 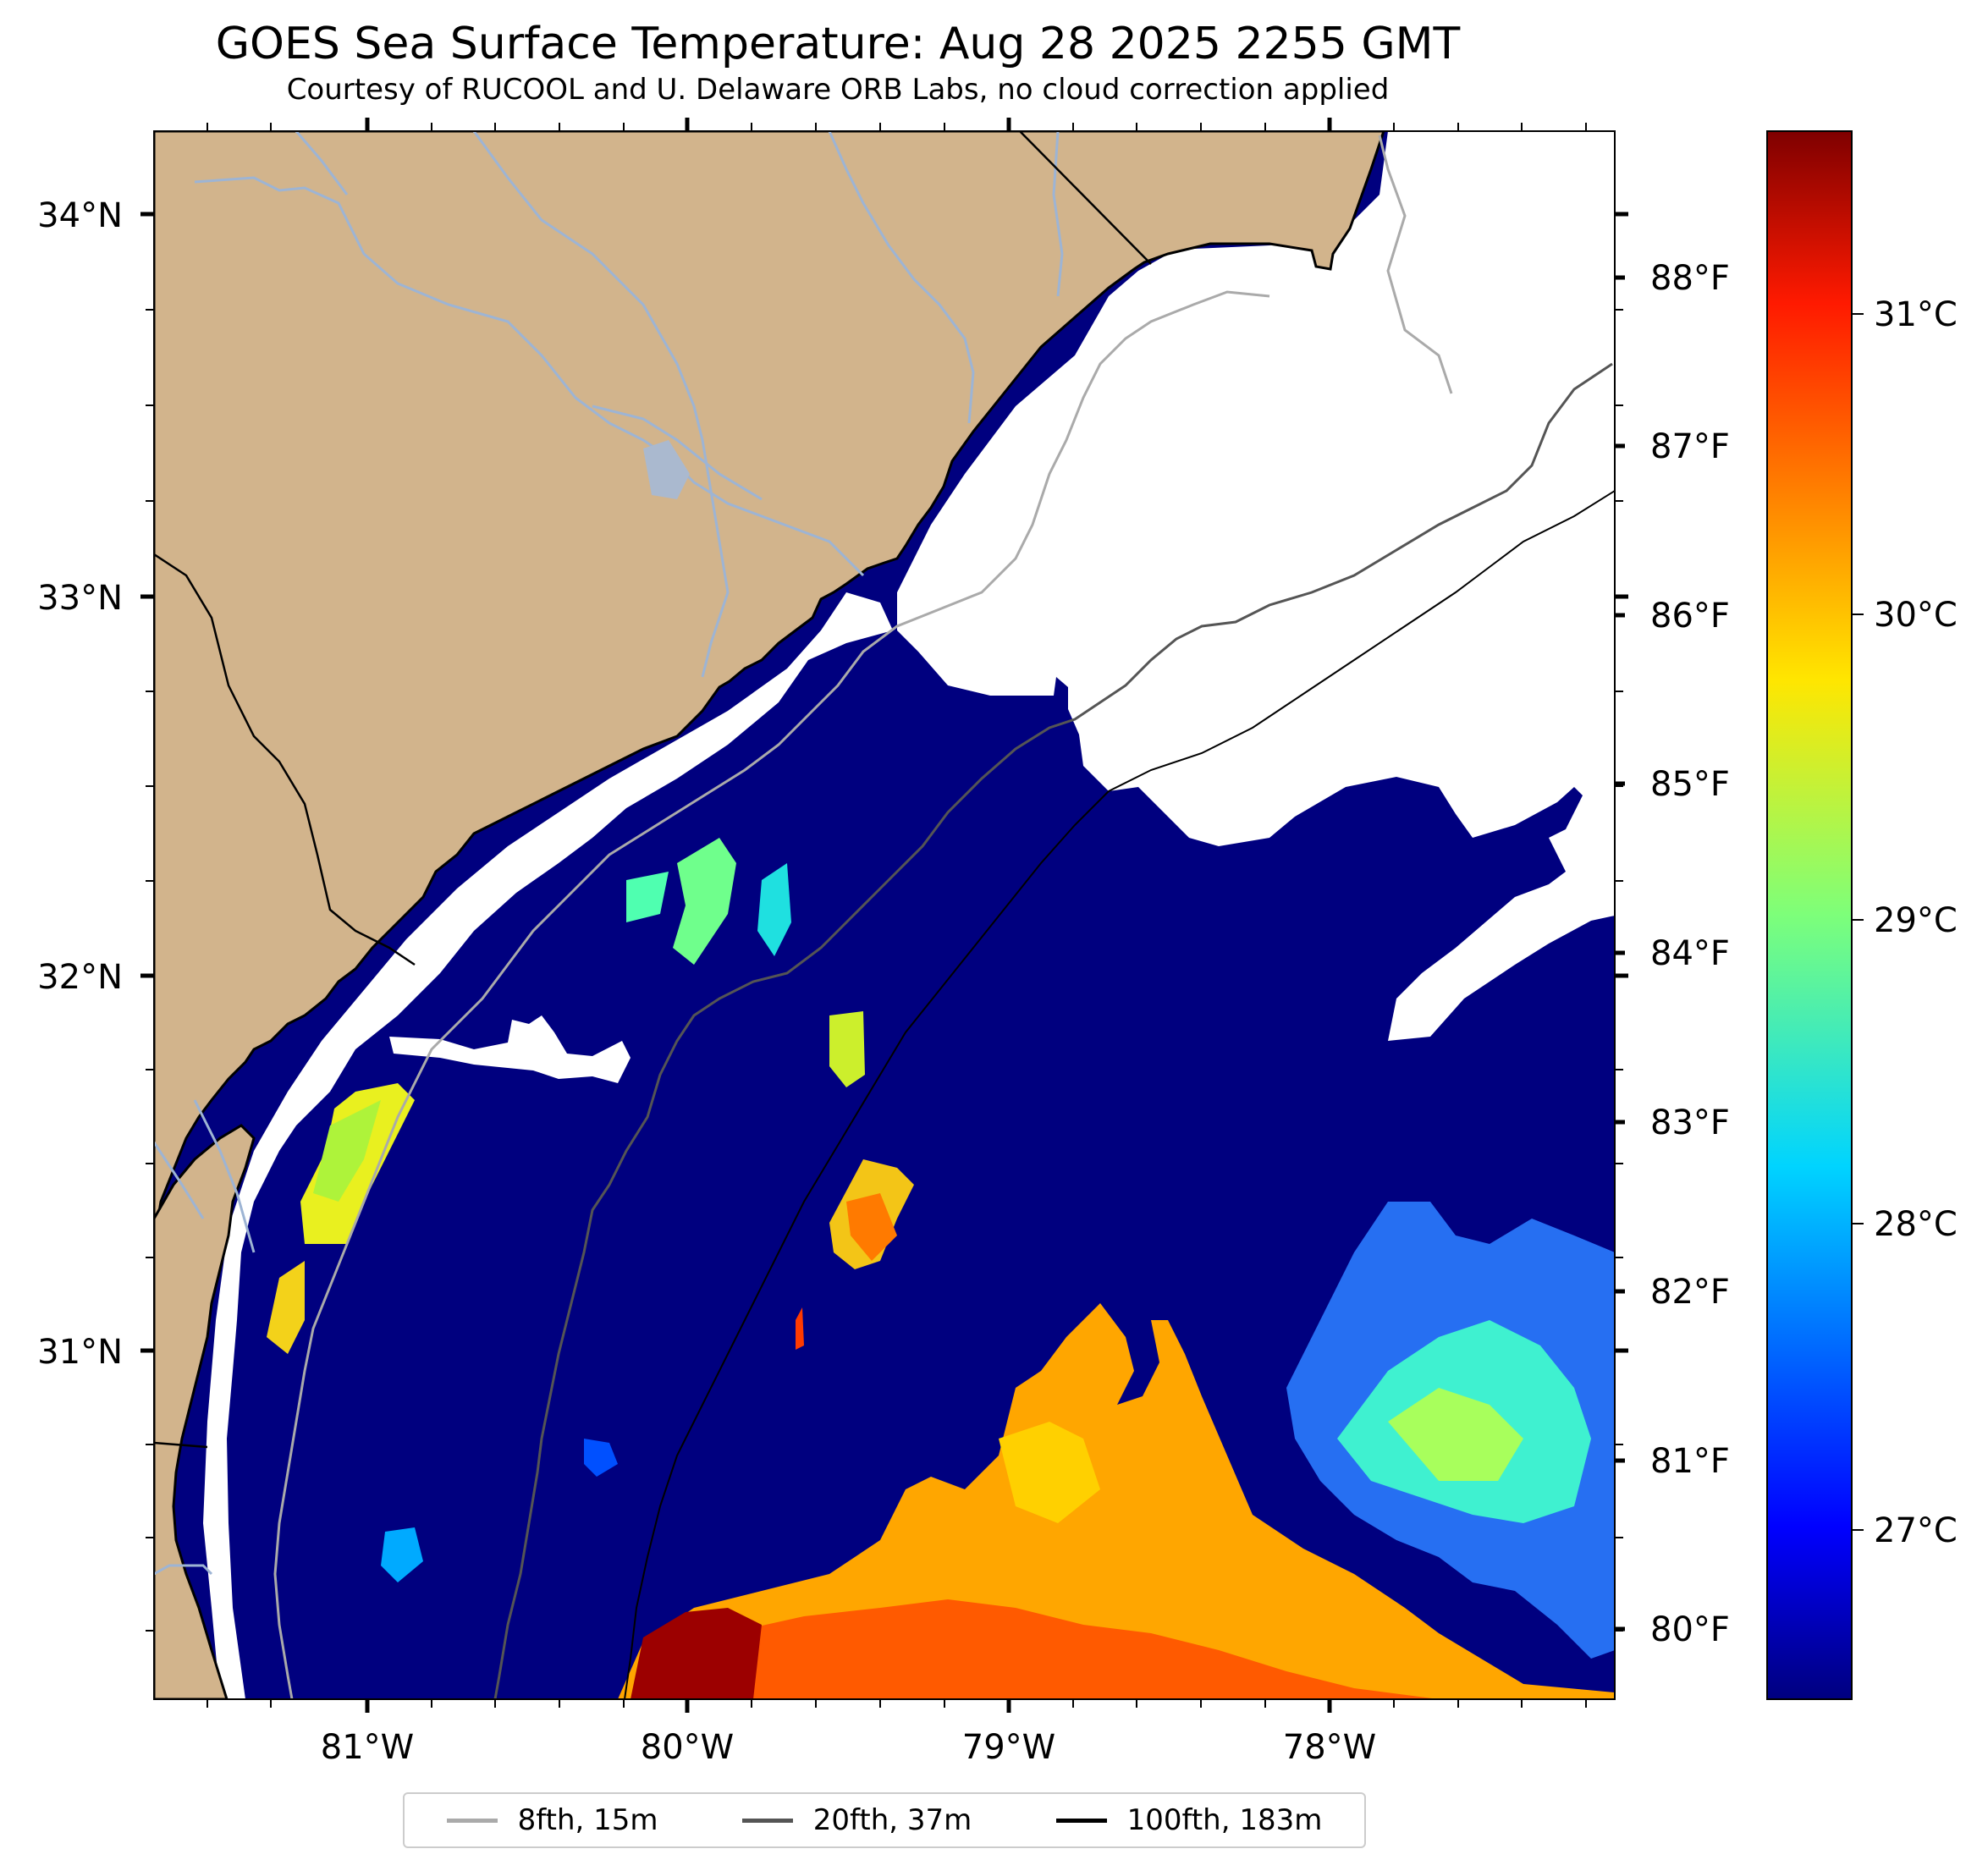 What do you see at coordinates (80, 216) in the screenshot?
I see `lat-label-34: 34°N` at bounding box center [80, 216].